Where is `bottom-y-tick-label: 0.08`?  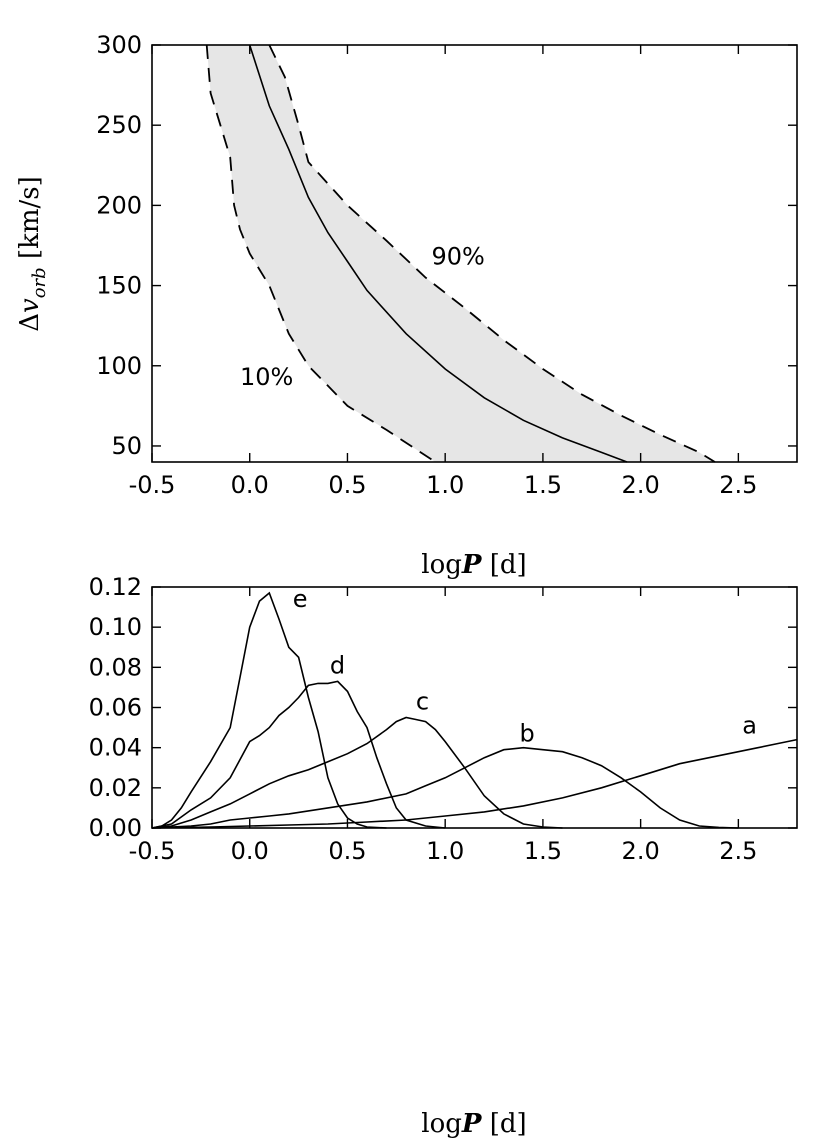
bottom-y-tick-label: 0.08 is located at coordinates (115, 667).